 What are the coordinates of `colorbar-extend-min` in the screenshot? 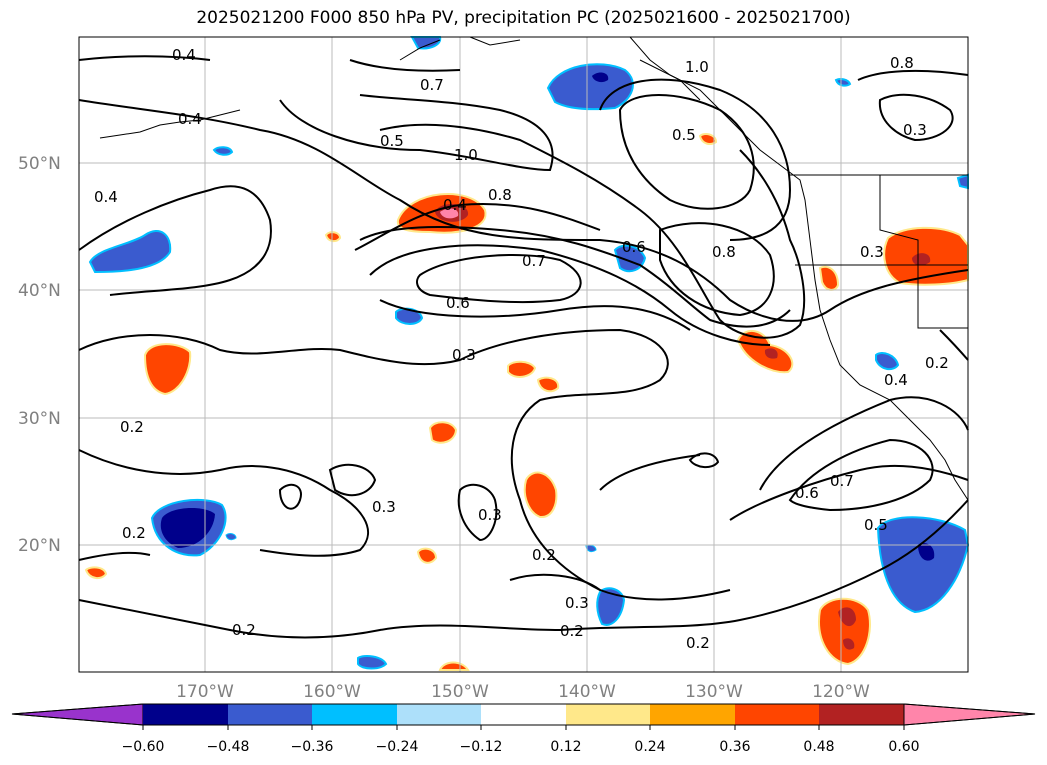 It's located at (77, 714).